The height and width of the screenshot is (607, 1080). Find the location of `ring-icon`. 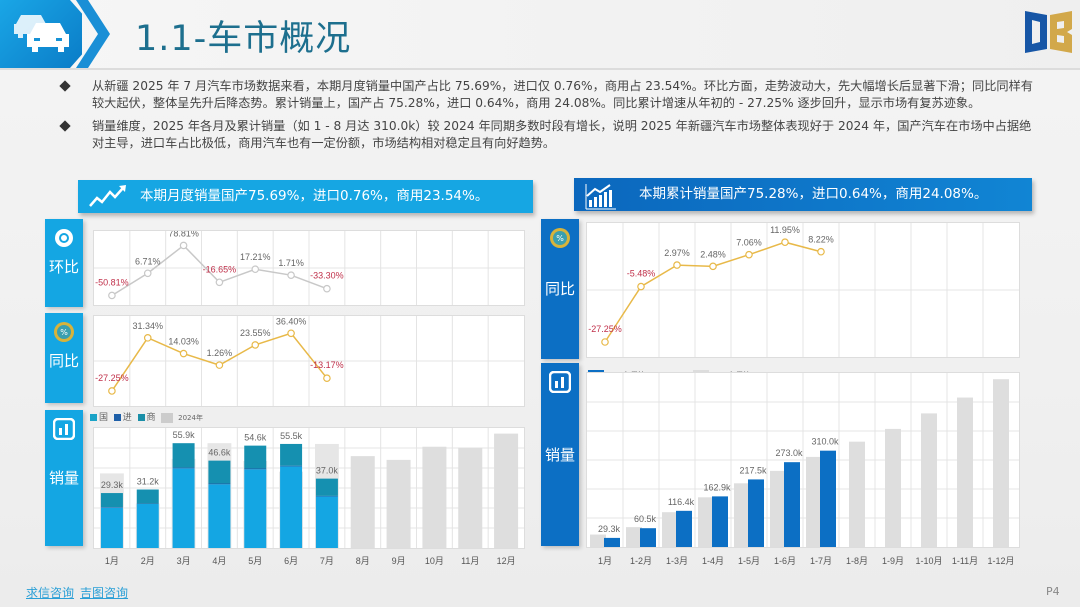

ring-icon is located at coordinates (64, 238).